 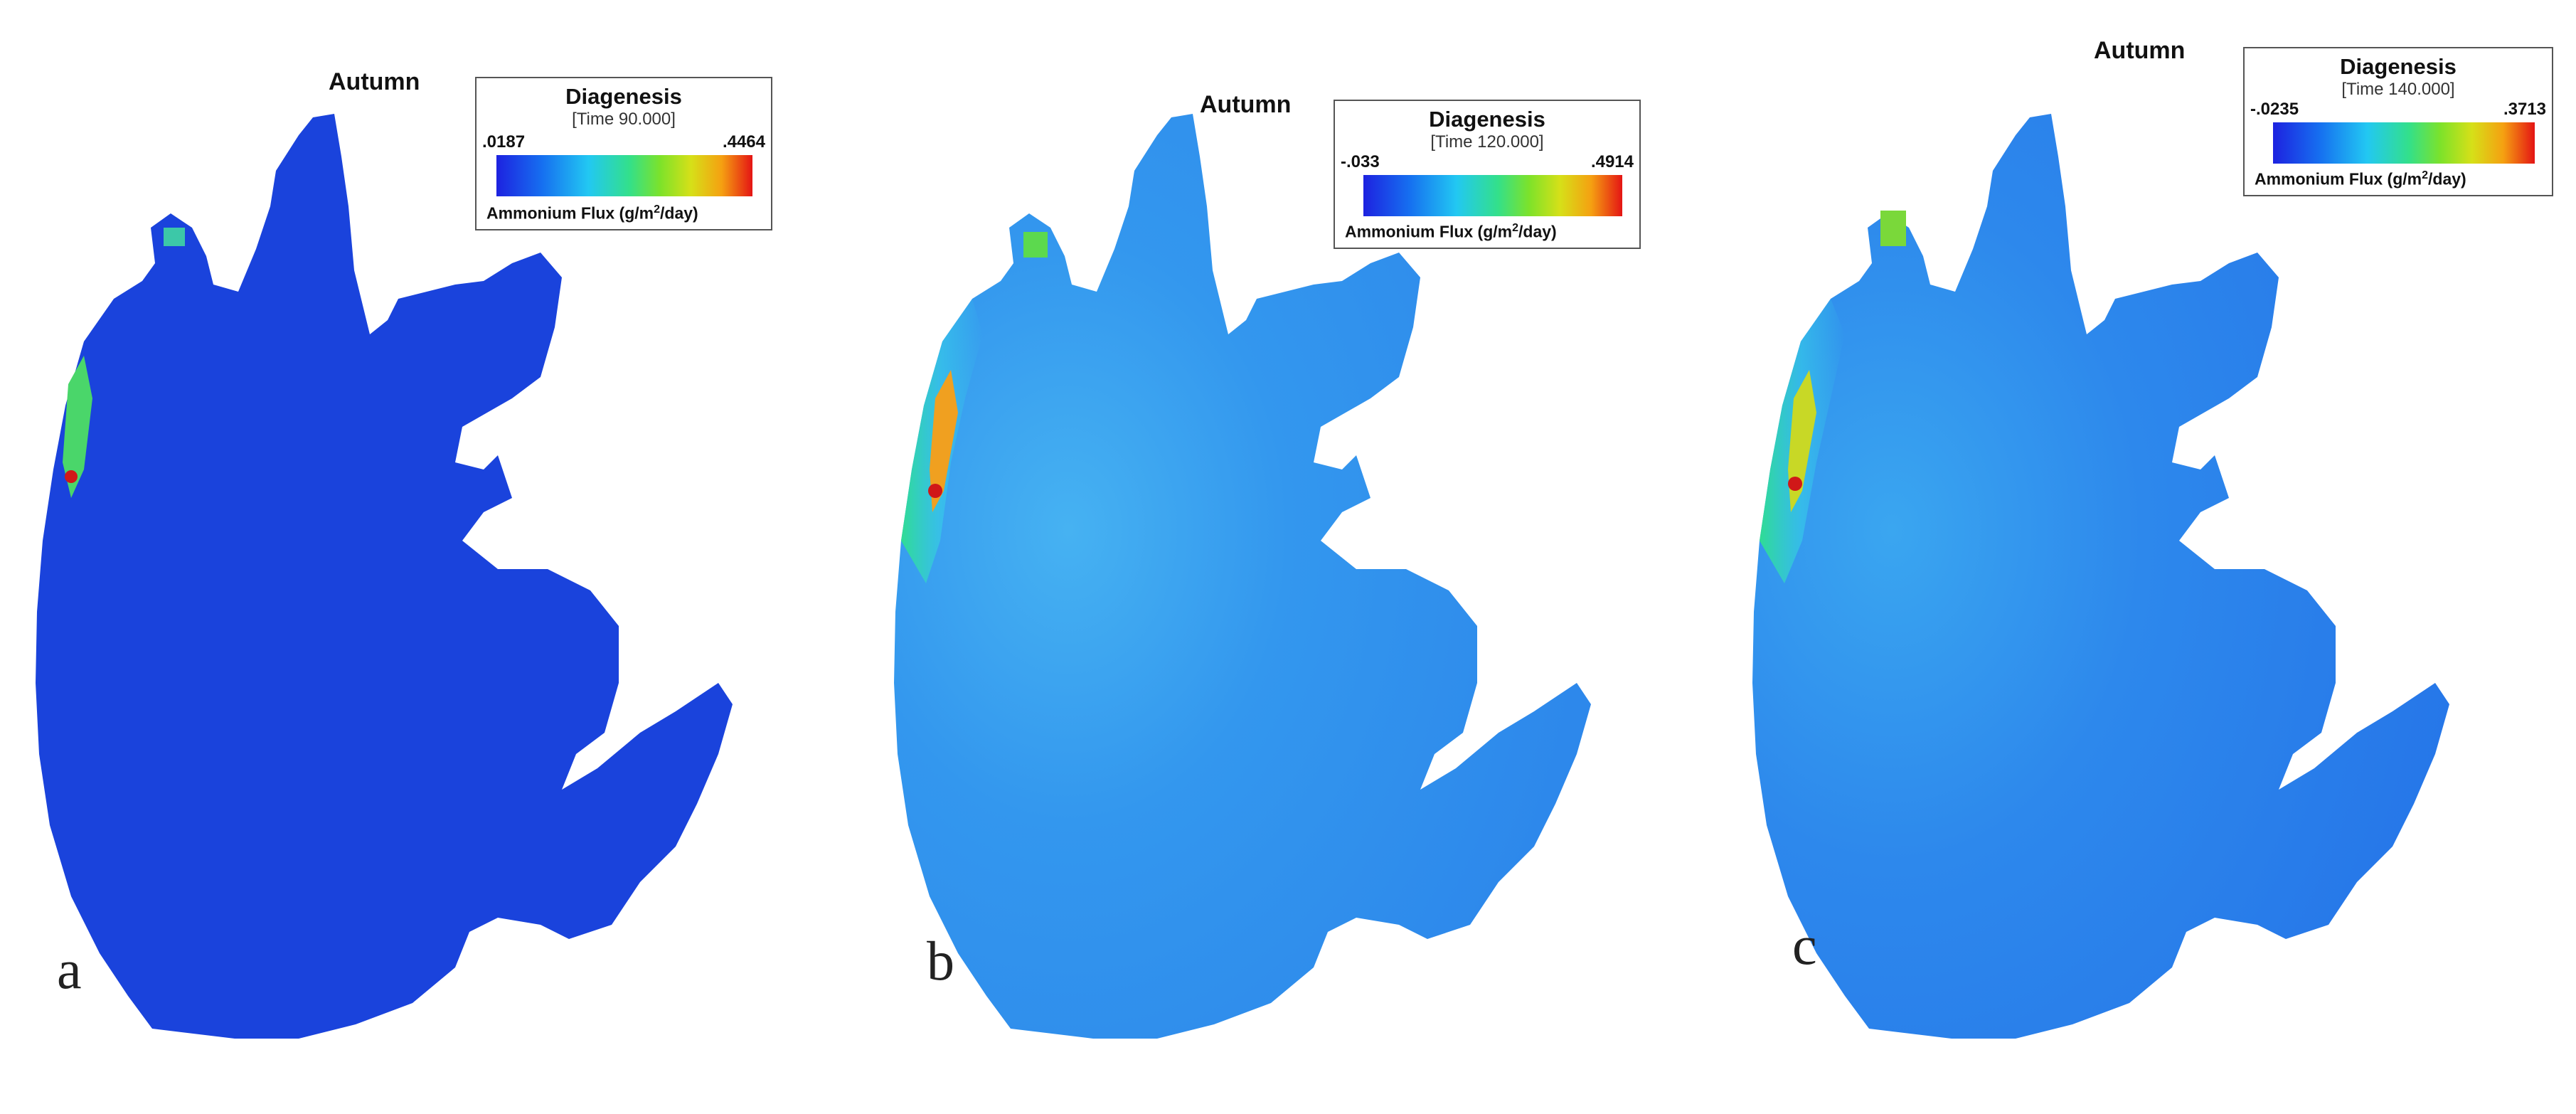 I want to click on legend-time: [Time 90.000], so click(x=624, y=119).